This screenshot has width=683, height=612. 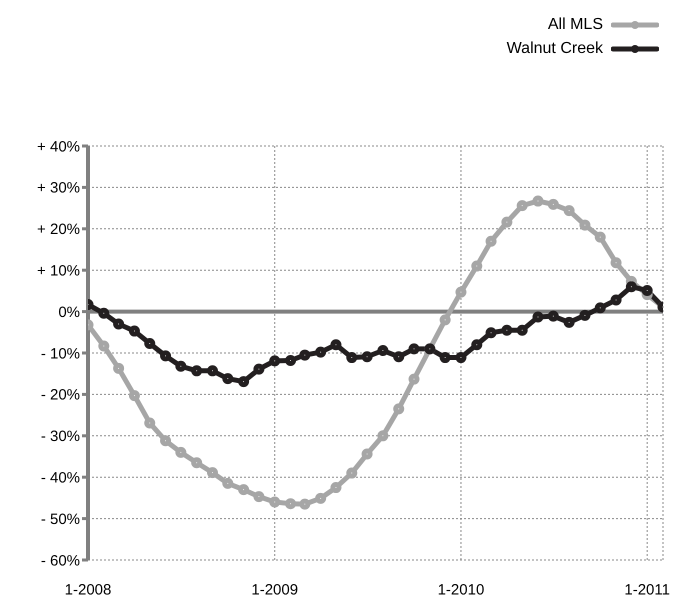 What do you see at coordinates (575, 25) in the screenshot?
I see `legend-label: All MLS` at bounding box center [575, 25].